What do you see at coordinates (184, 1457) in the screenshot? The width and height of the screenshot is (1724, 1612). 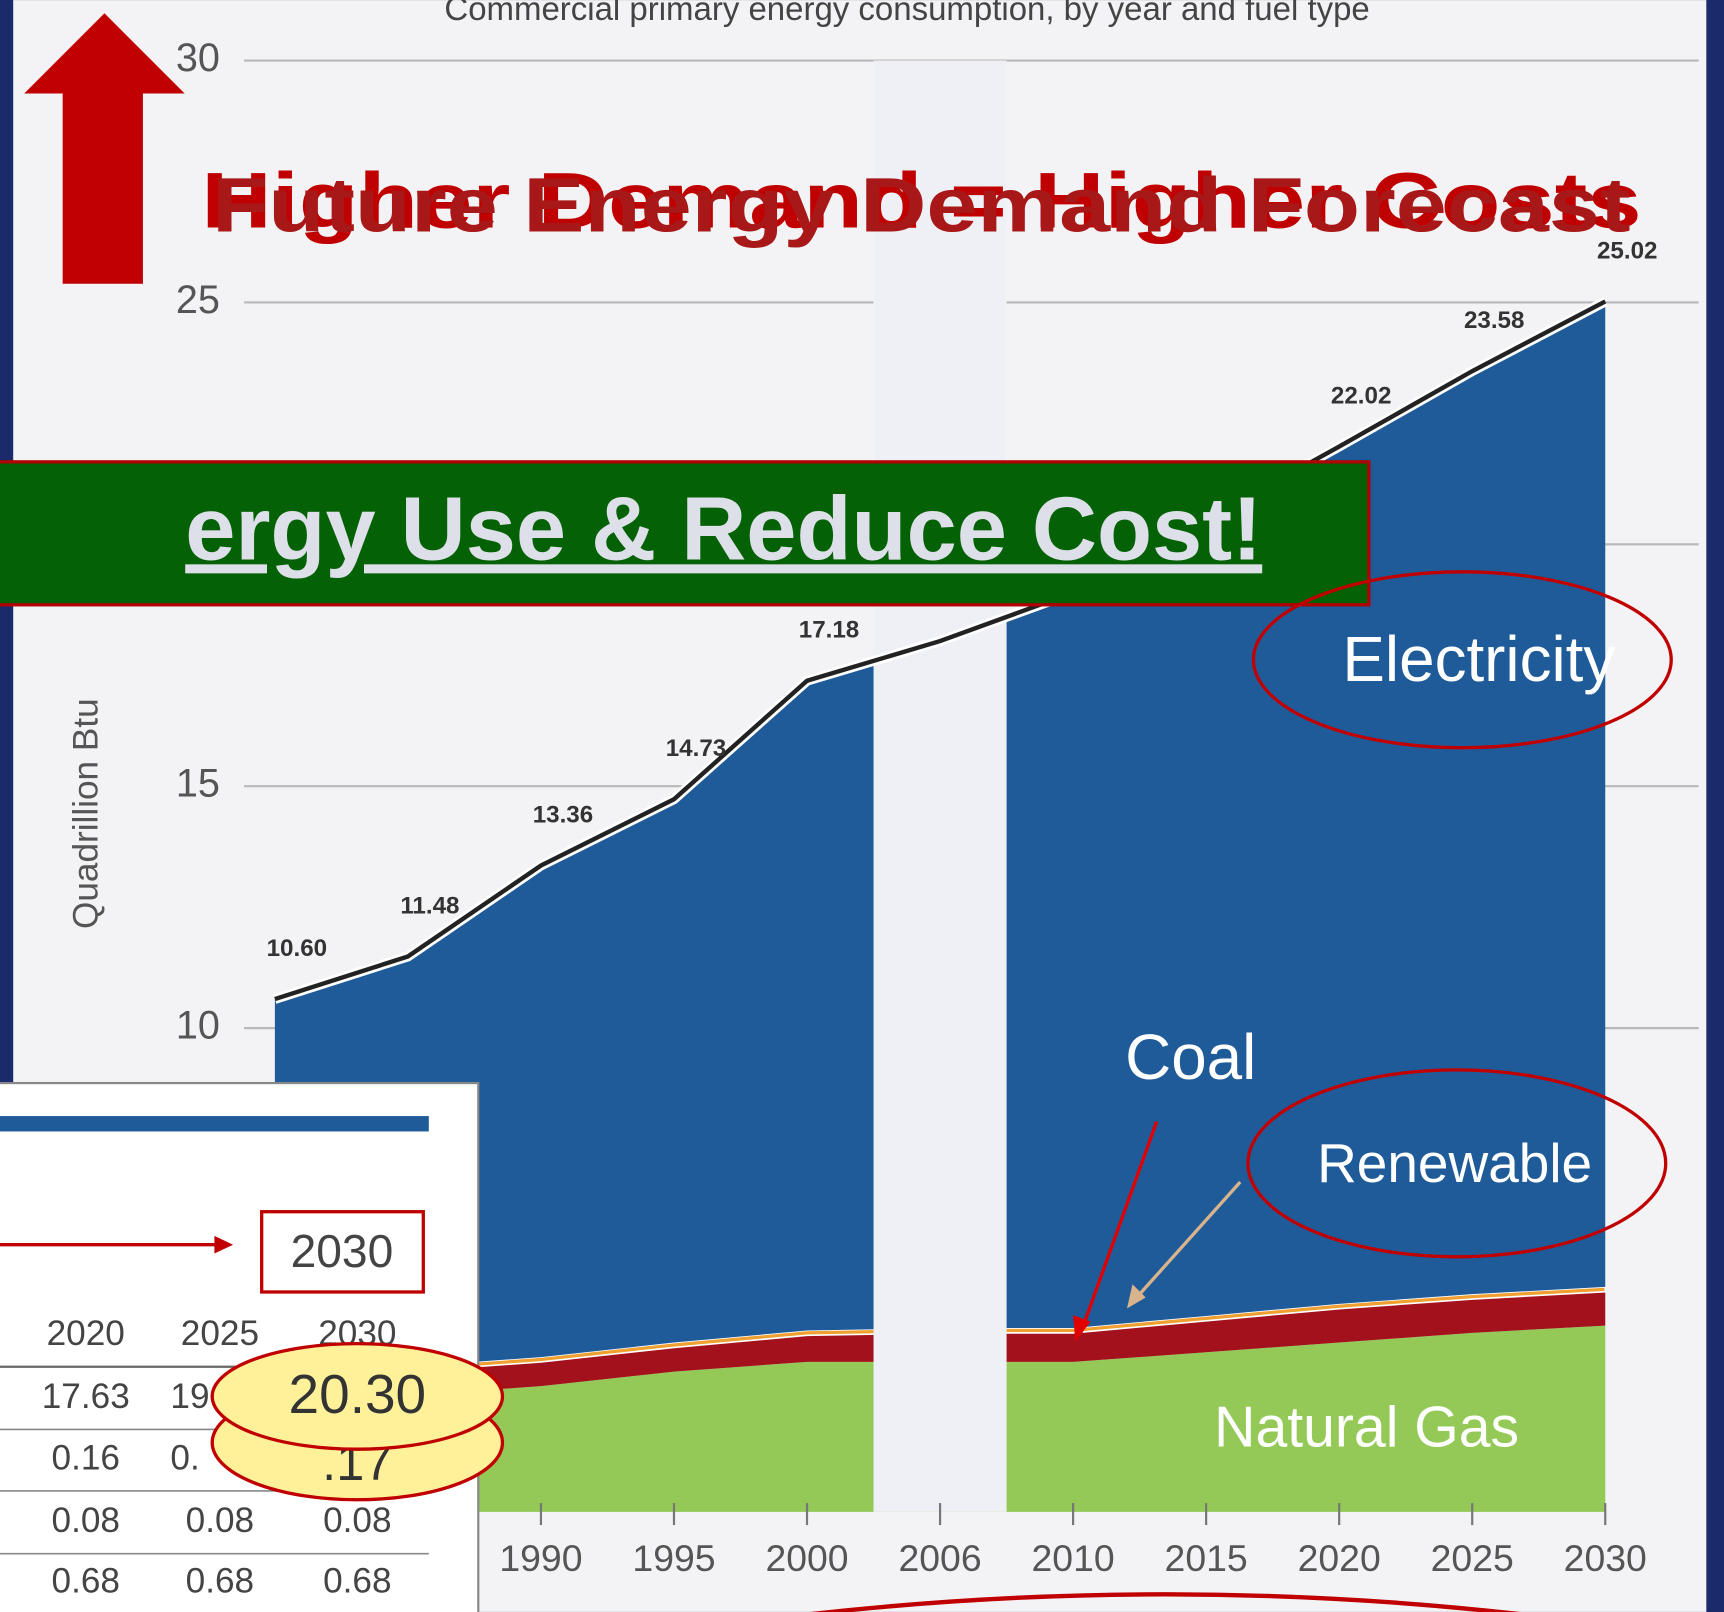 I see `table-cell: 0.` at bounding box center [184, 1457].